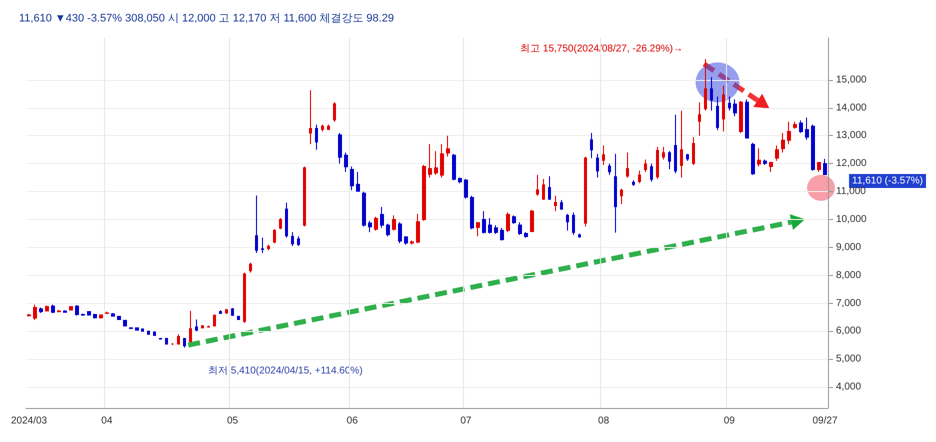 The height and width of the screenshot is (442, 936). What do you see at coordinates (852, 220) in the screenshot?
I see `y-tick-label: 10,000` at bounding box center [852, 220].